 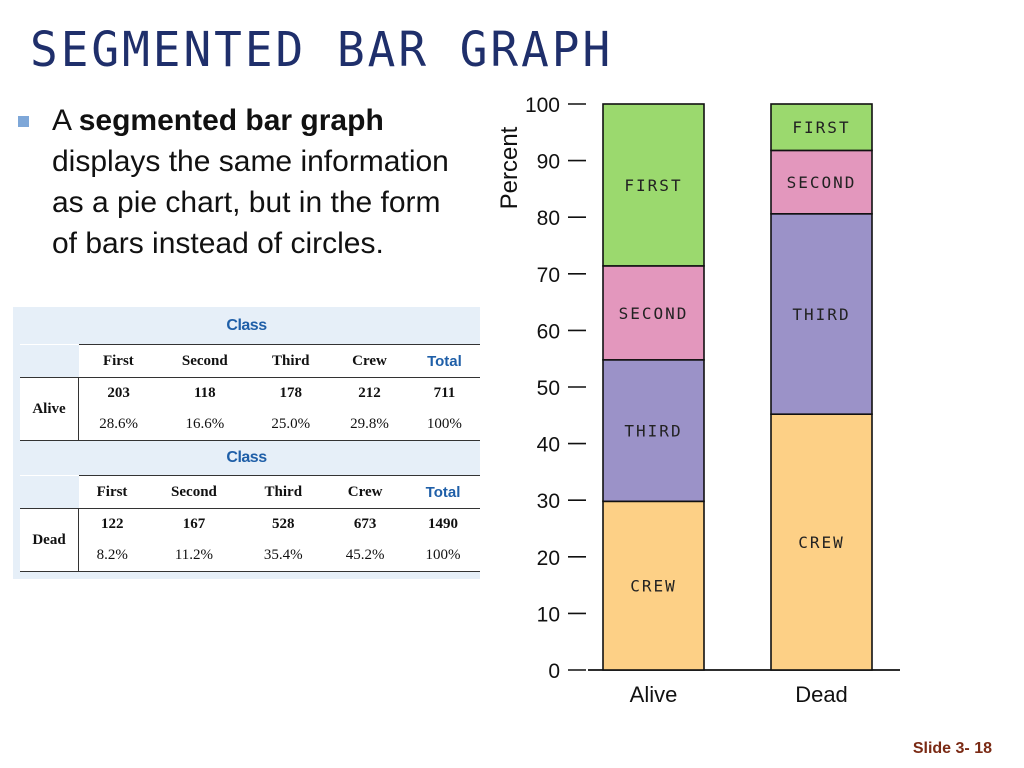 What do you see at coordinates (194, 524) in the screenshot?
I see `count-cell: 167` at bounding box center [194, 524].